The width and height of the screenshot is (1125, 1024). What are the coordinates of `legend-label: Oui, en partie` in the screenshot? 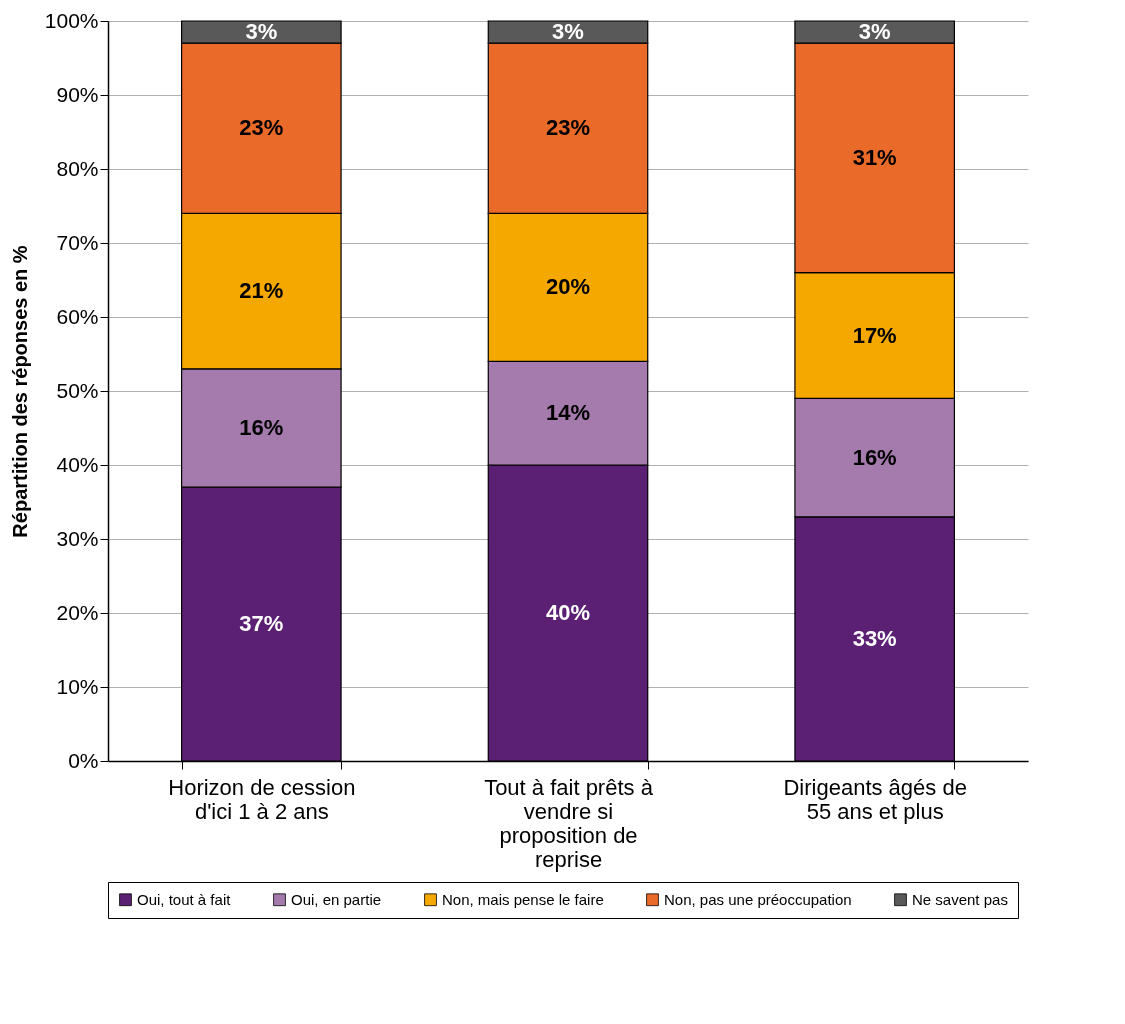 It's located at (336, 899).